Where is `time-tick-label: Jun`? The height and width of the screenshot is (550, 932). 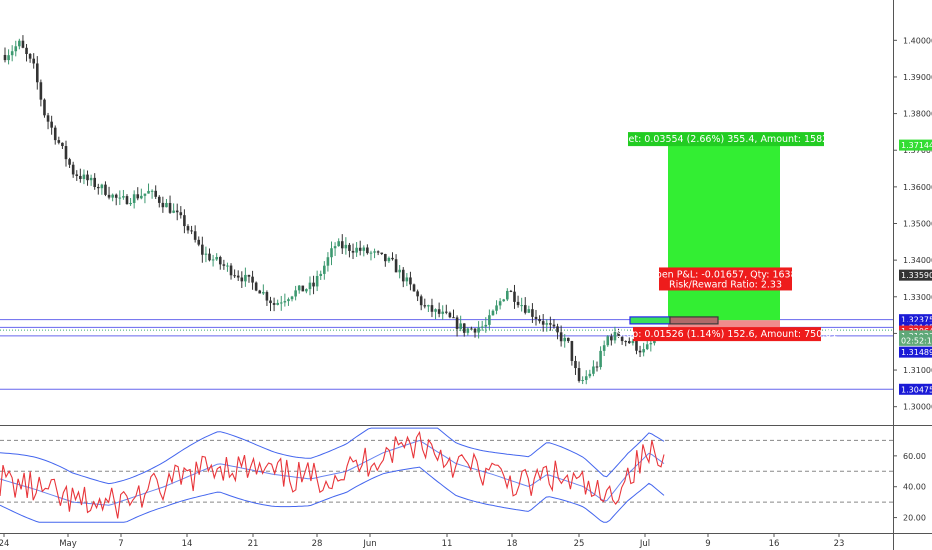 time-tick-label: Jun is located at coordinates (369, 544).